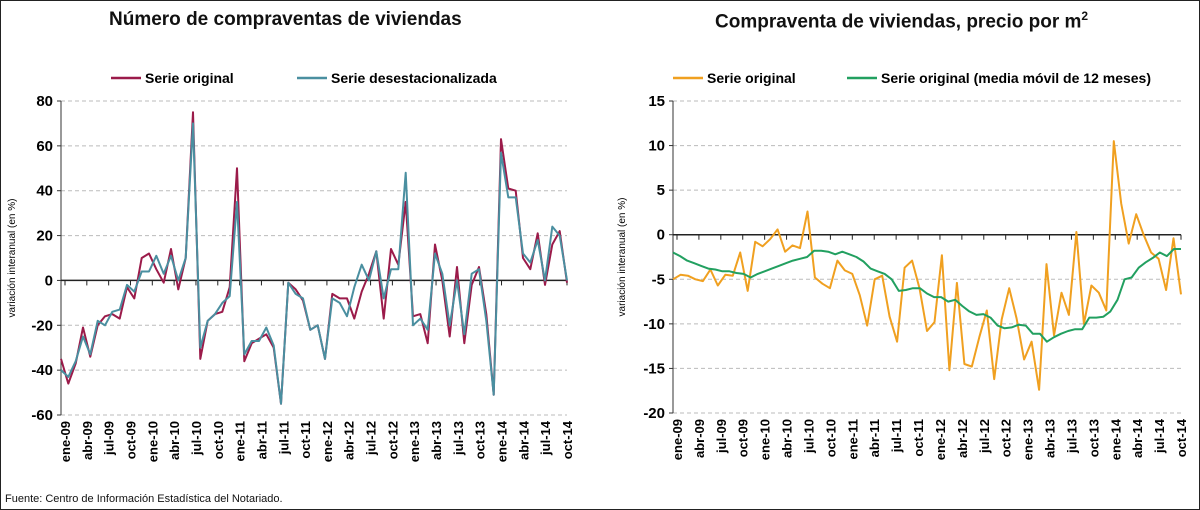 Image resolution: width=1200 pixels, height=510 pixels. I want to click on y-tick-label: -5, so click(658, 279).